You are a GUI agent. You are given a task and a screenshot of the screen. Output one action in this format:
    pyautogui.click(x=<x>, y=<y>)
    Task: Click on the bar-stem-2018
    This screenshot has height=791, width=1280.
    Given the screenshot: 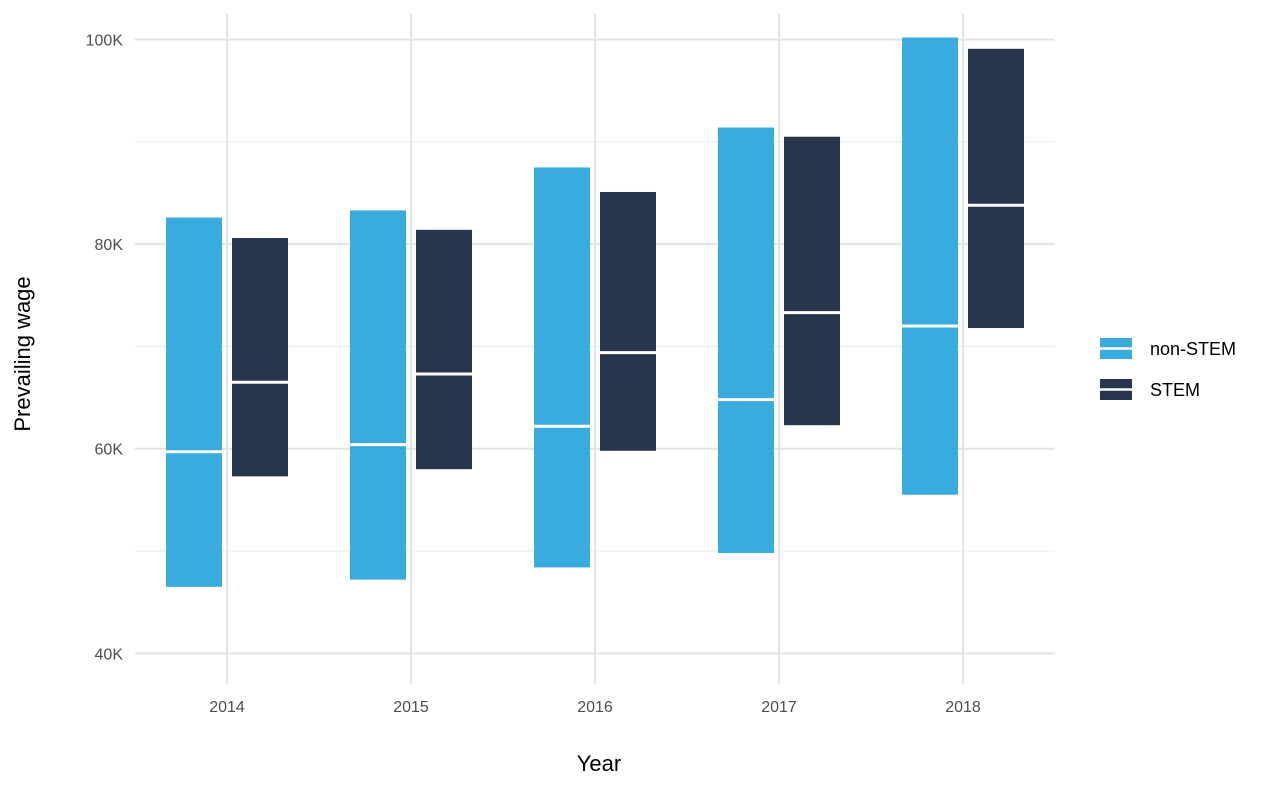 What is the action you would take?
    pyautogui.click(x=996, y=188)
    